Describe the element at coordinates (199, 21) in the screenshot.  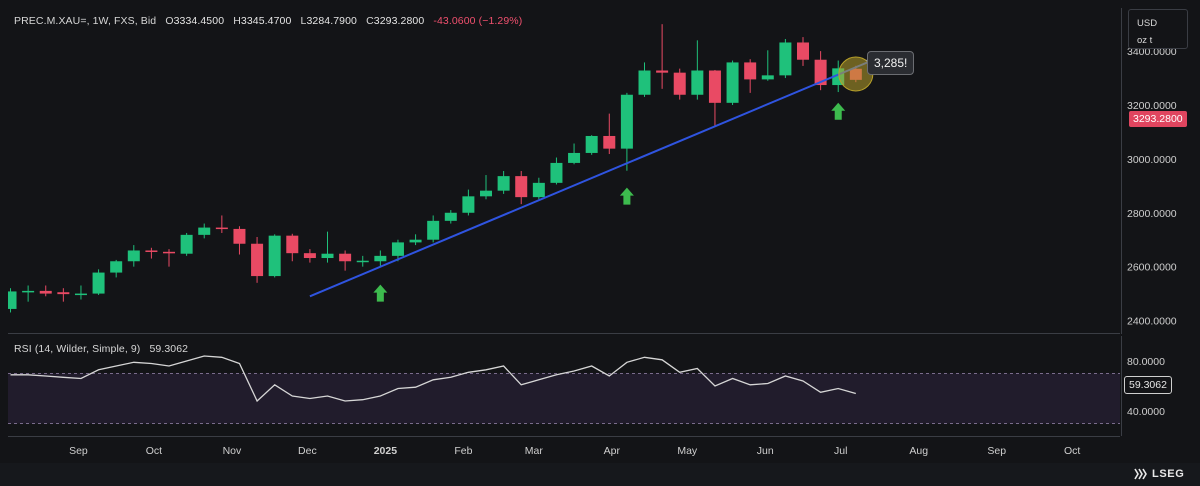
I see `open-value: 3334.4500` at that location.